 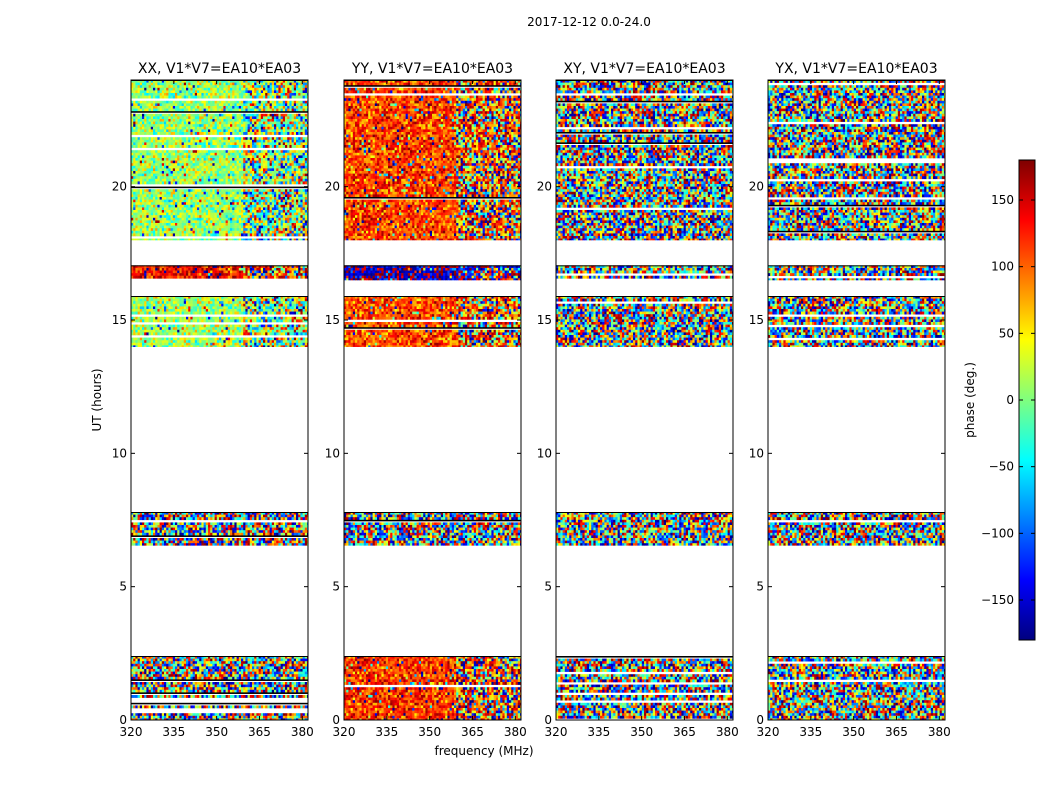 I want to click on colorbar-tick-label: 100, so click(x=1002, y=267).